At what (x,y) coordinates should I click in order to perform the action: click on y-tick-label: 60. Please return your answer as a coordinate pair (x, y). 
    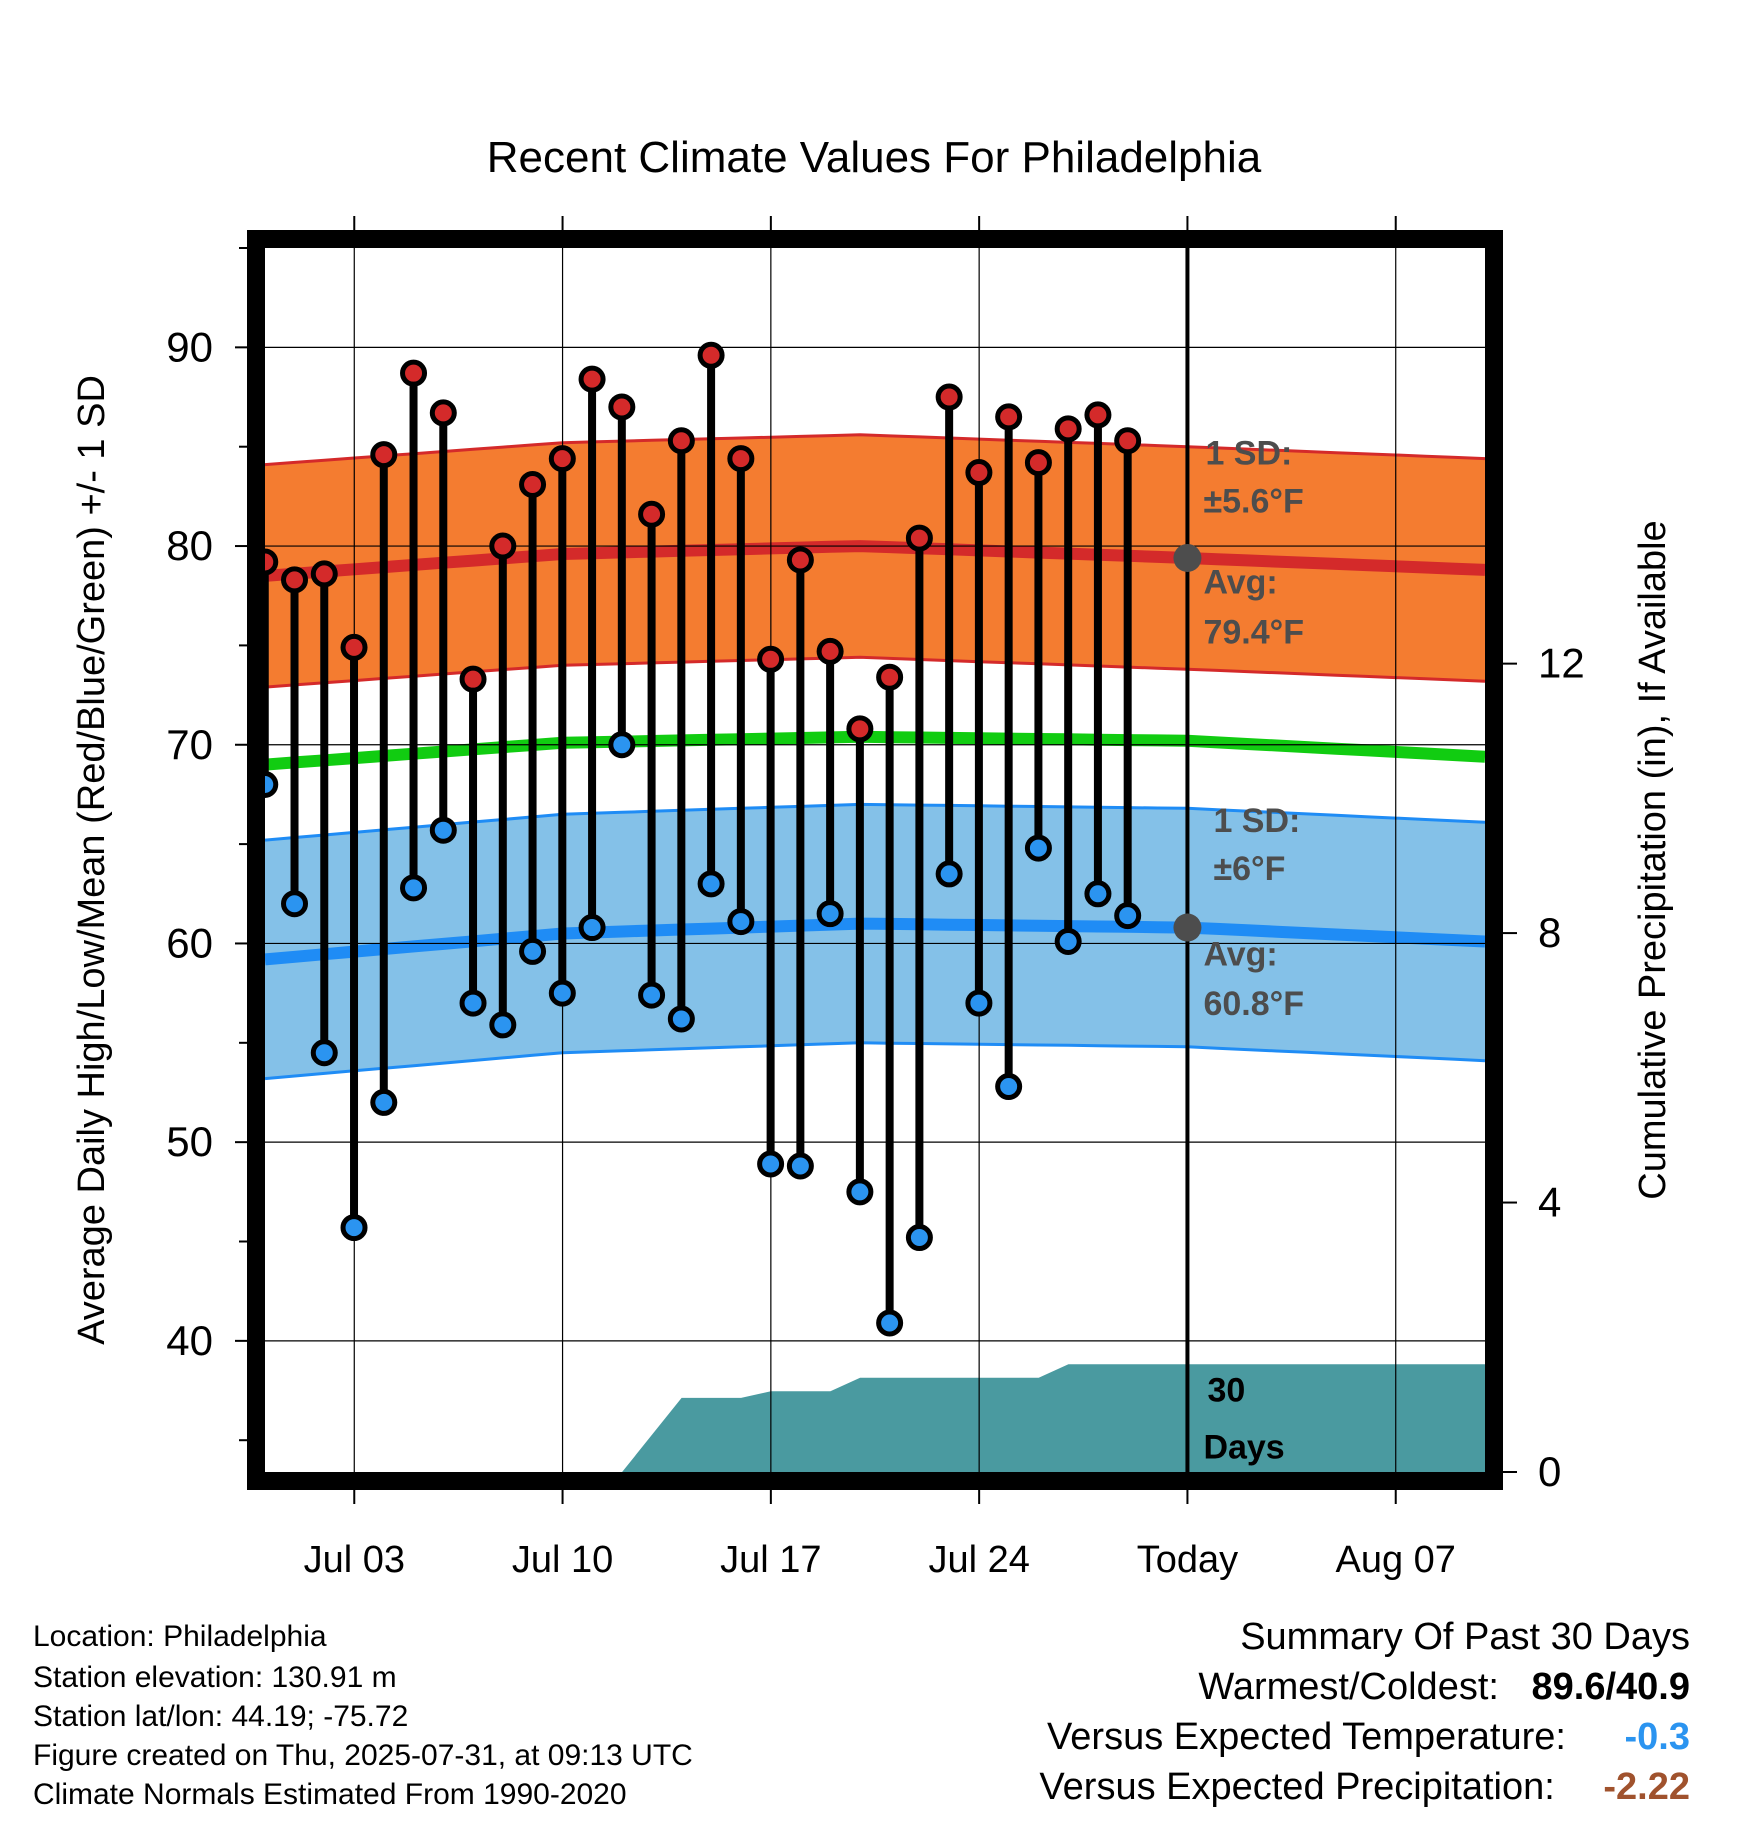
    Looking at the image, I should click on (189, 942).